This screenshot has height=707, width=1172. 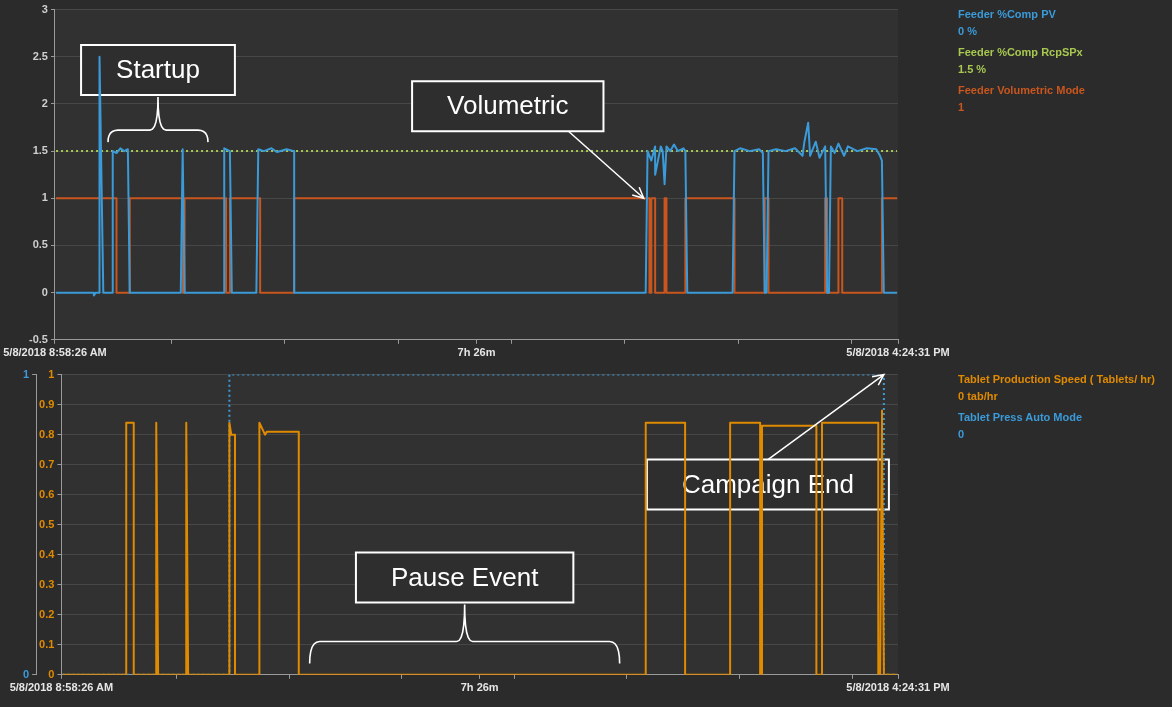 What do you see at coordinates (47, 553) in the screenshot?
I see `y-tick-label: 0.4` at bounding box center [47, 553].